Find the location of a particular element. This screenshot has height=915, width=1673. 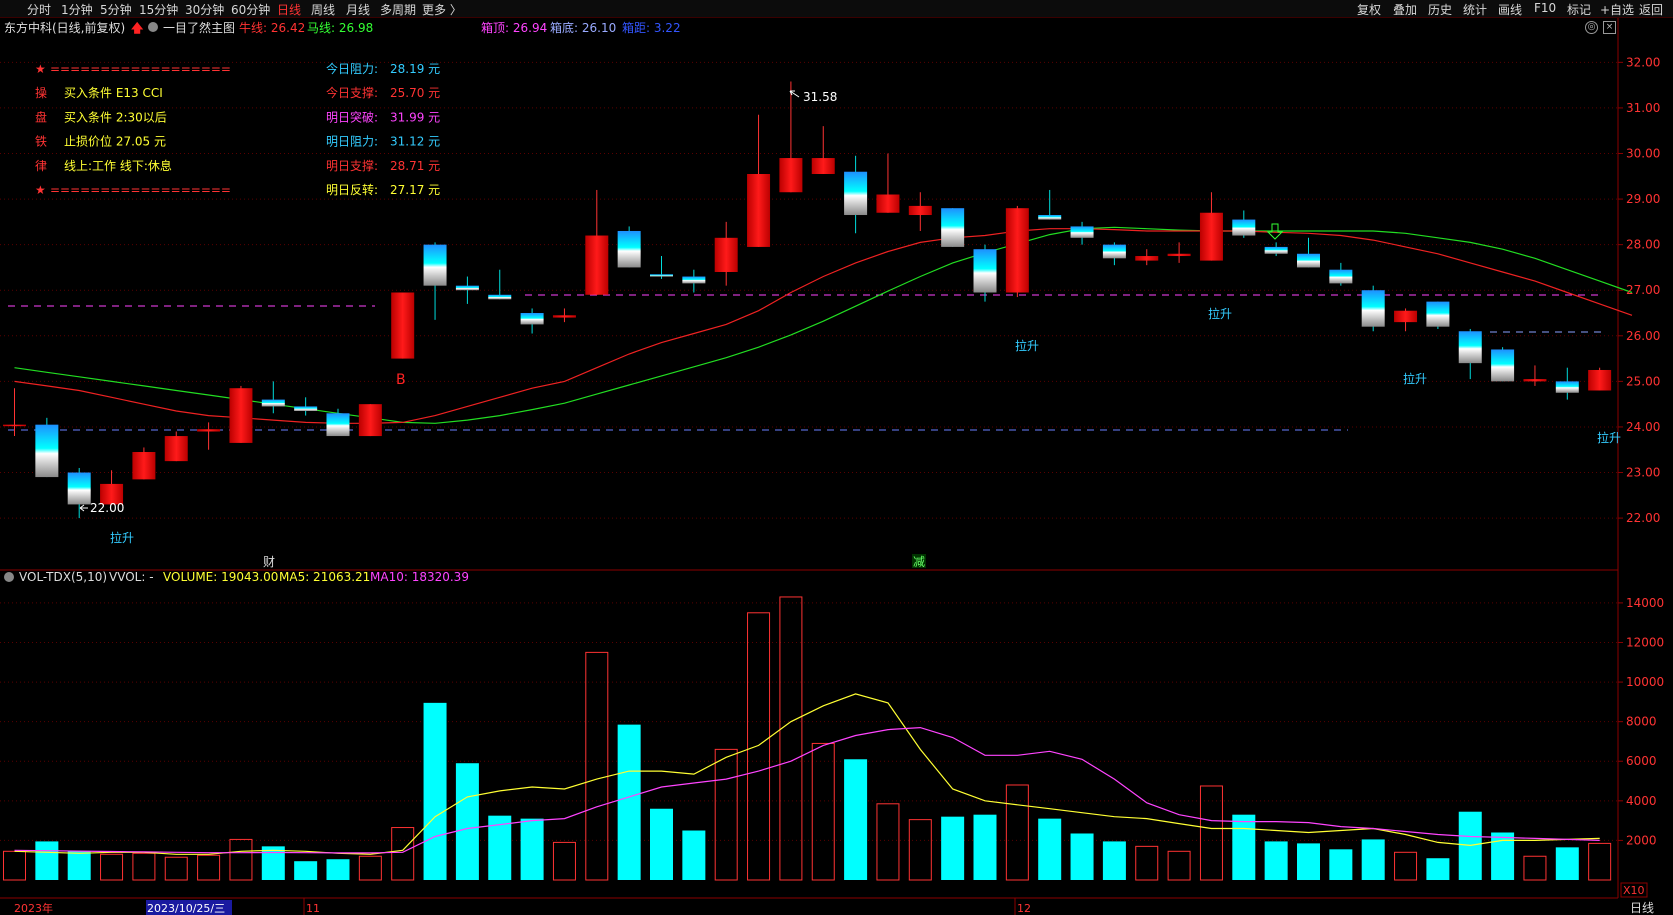

rule-text: 止损价位 27.05 元 is located at coordinates (115, 141).